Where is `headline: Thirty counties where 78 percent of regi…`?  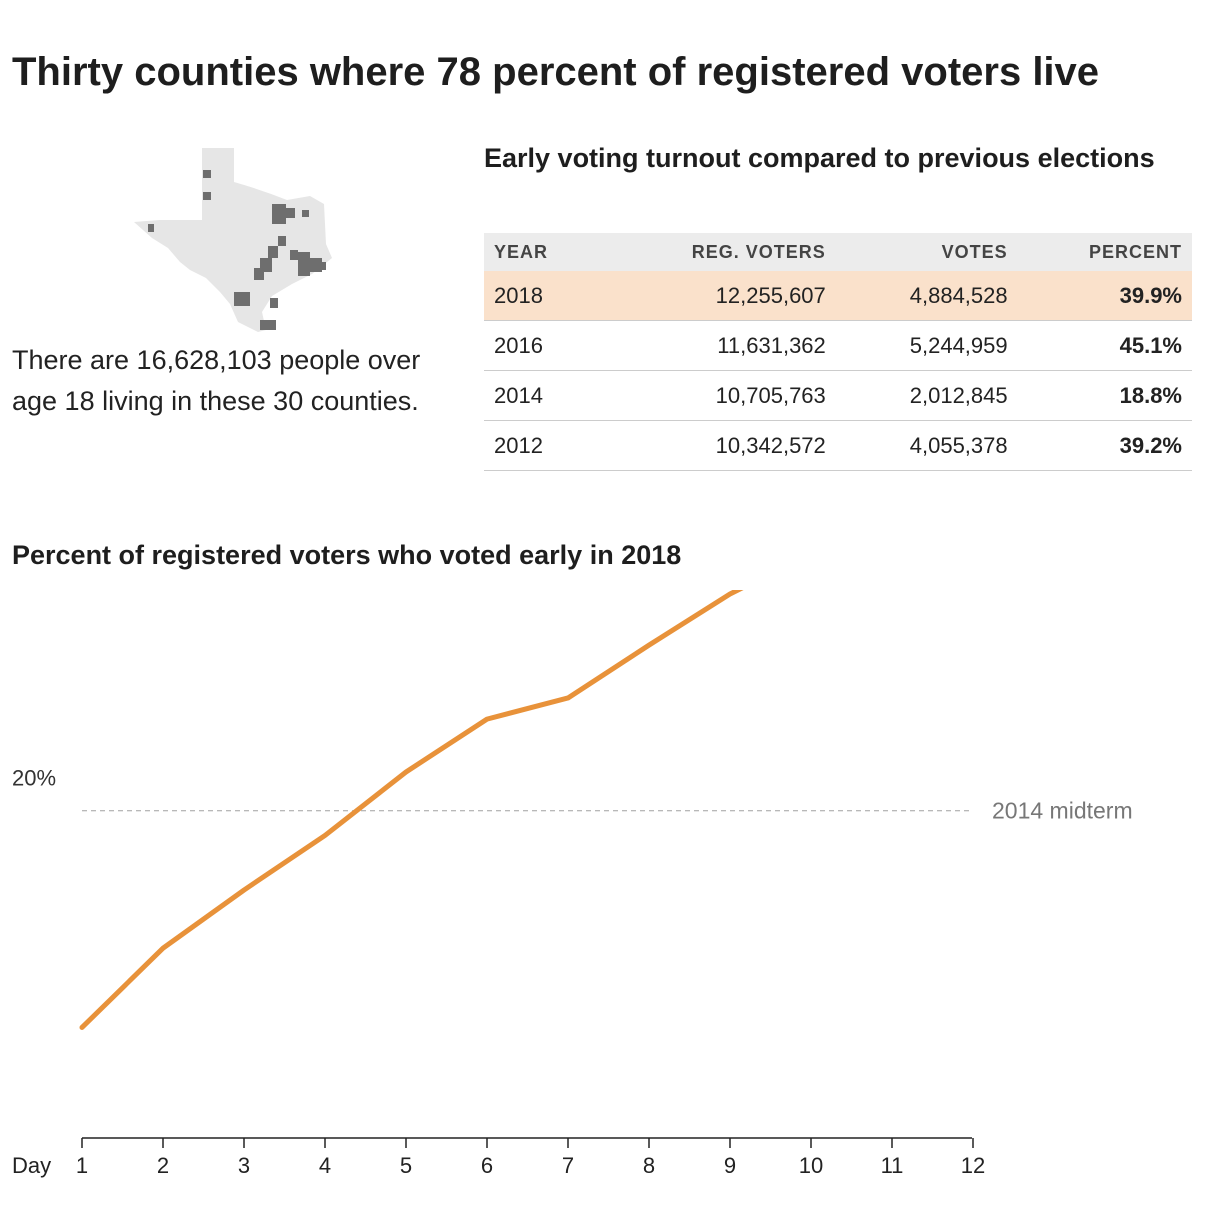
headline: Thirty counties where 78 percent of regi… is located at coordinates (556, 72).